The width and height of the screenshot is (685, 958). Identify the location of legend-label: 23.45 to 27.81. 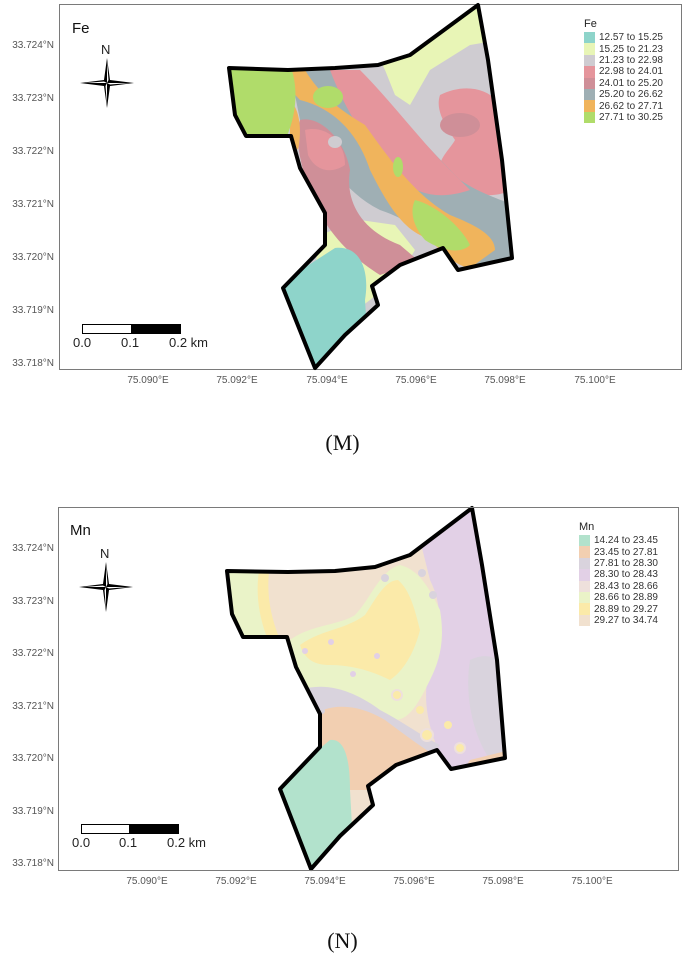
(626, 552).